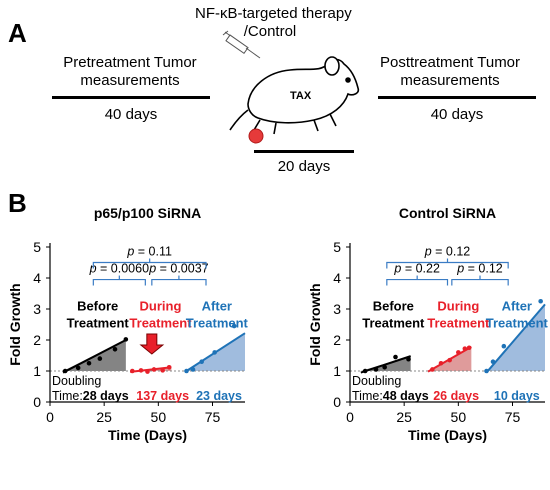 The image size is (550, 490). I want to click on therapy-label: NF-κB-targeted therapy /Control, so click(273, 23).